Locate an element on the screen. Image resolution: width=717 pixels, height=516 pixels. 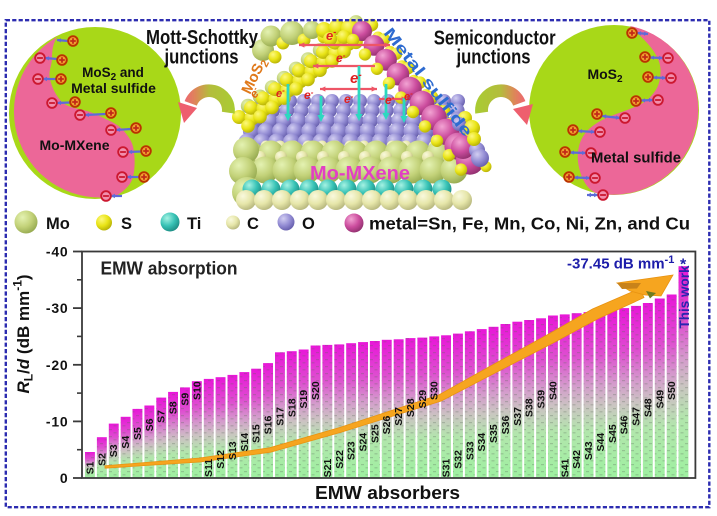
svg-text: S8 is located at coordinates (174, 407).